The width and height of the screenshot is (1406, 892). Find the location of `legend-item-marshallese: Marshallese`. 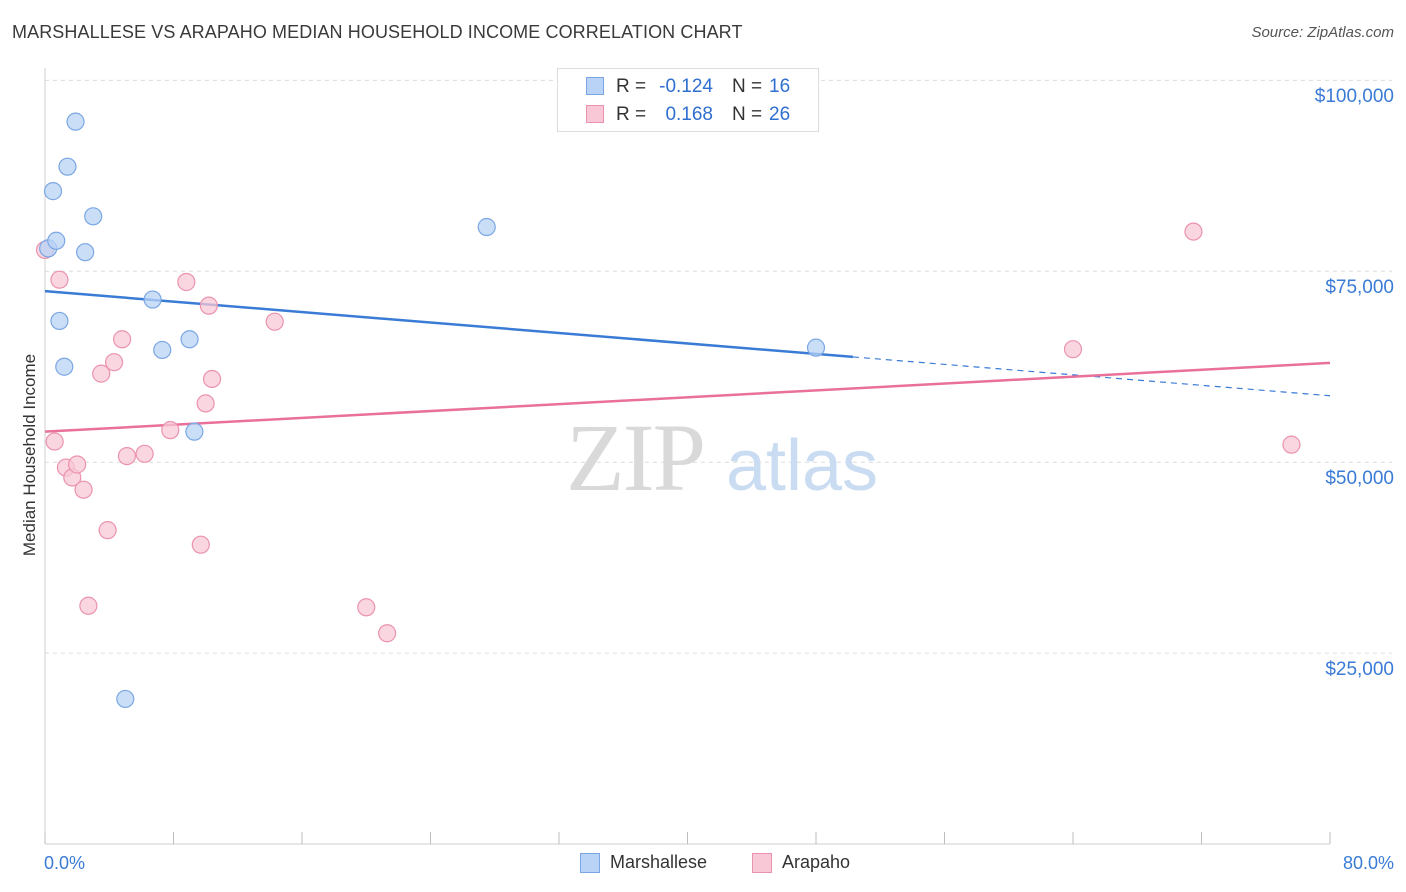

legend-item-marshallese: Marshallese is located at coordinates (644, 863).